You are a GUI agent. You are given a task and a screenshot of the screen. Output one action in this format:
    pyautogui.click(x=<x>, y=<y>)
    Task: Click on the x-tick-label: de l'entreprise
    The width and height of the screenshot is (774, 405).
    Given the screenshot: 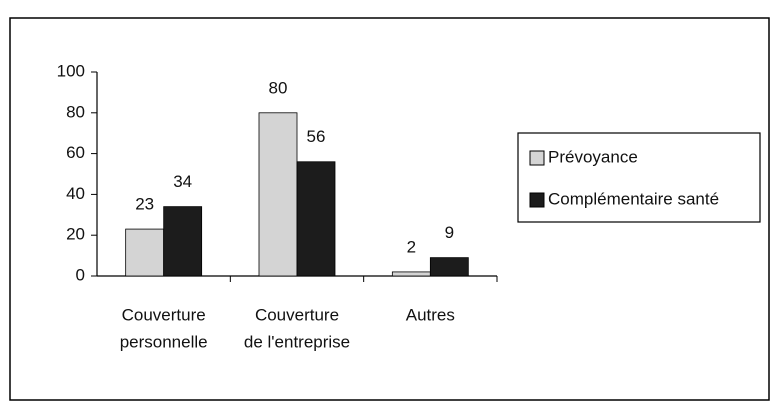 What is the action you would take?
    pyautogui.click(x=297, y=341)
    